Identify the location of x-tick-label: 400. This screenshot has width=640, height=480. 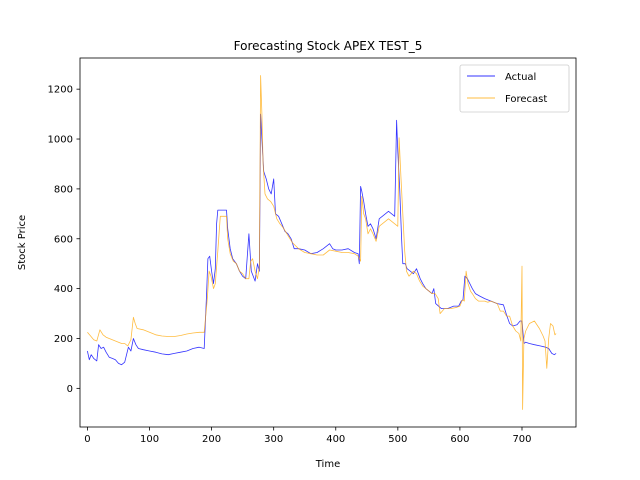
(335, 439).